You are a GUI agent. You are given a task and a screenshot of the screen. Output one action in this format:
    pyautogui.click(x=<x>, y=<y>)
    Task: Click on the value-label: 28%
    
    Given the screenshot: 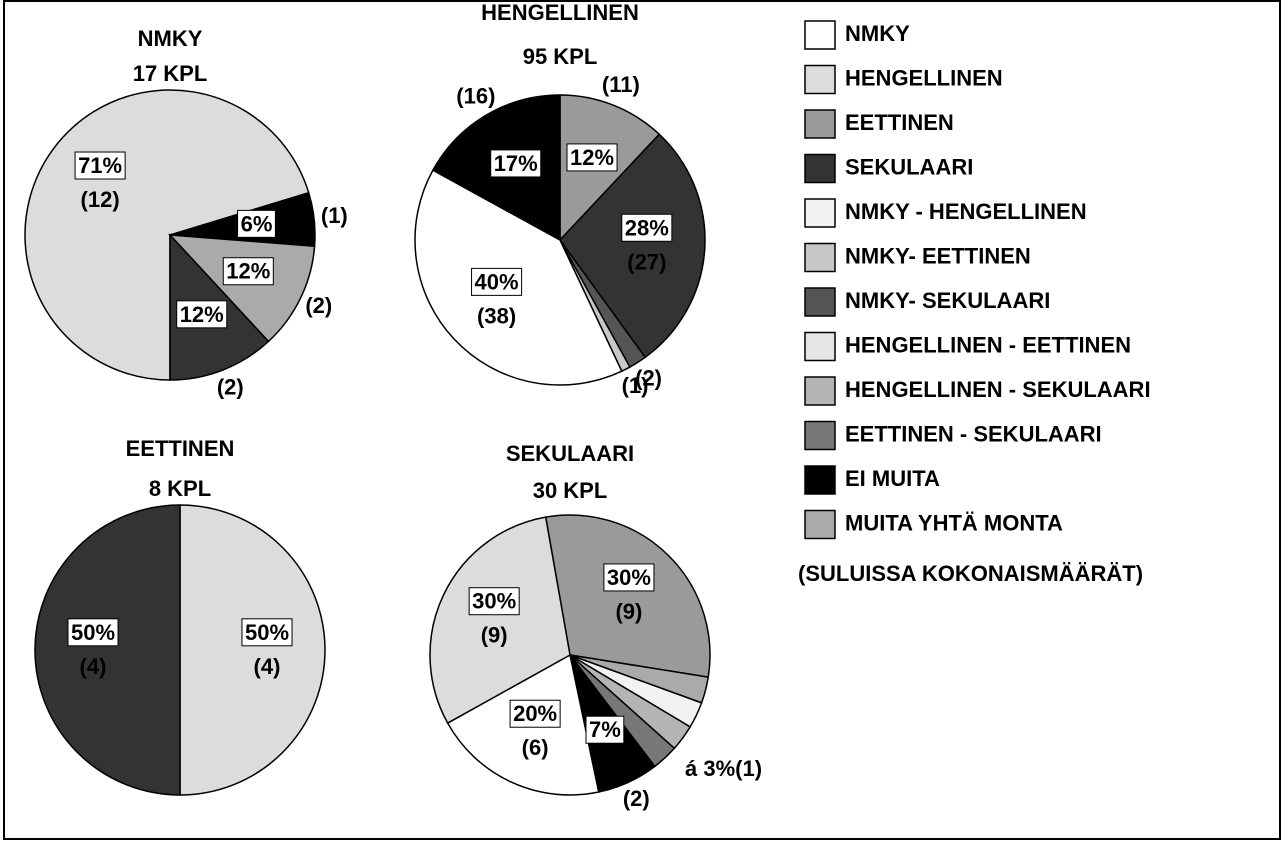 What is the action you would take?
    pyautogui.click(x=647, y=227)
    